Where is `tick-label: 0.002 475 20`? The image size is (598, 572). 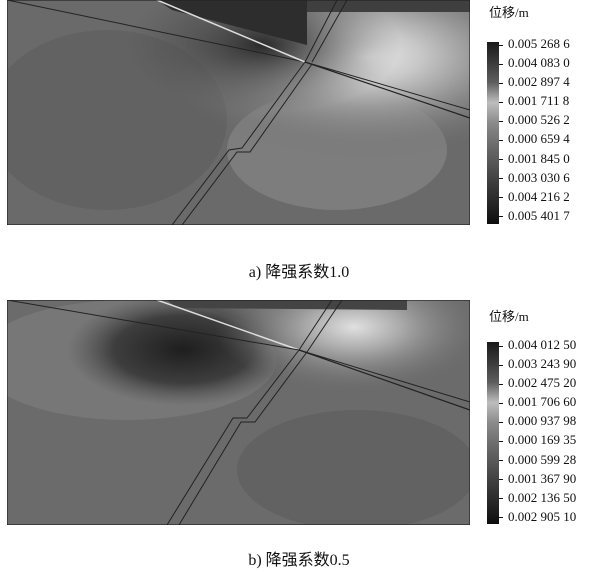 tick-label: 0.002 475 20 is located at coordinates (540, 382).